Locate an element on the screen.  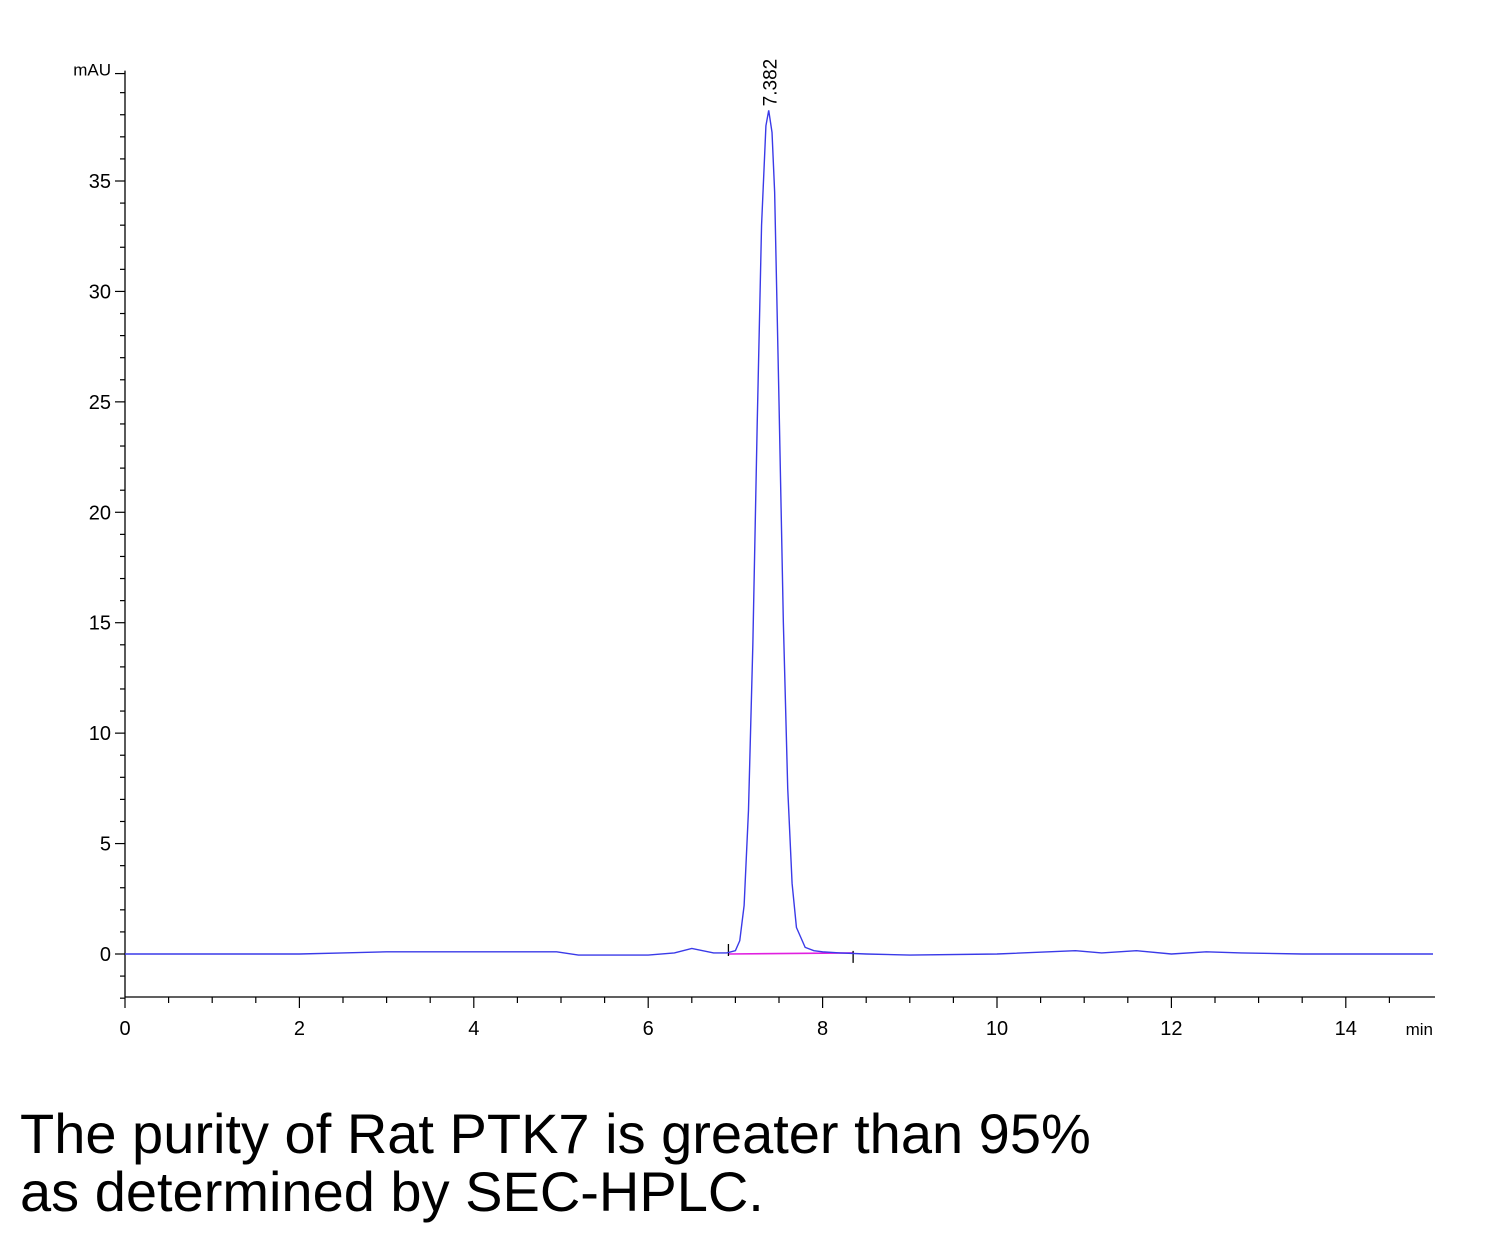
y-unit-label: mAU is located at coordinates (92, 70).